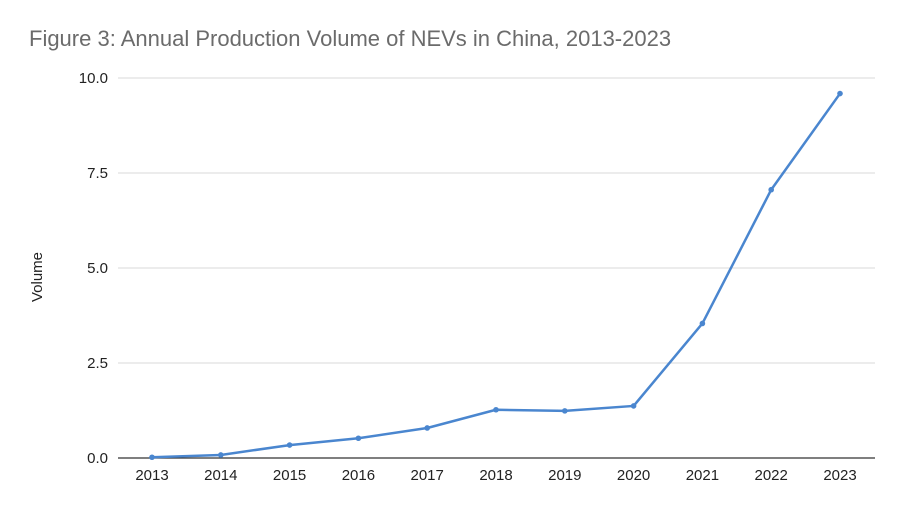 The width and height of the screenshot is (902, 506). I want to click on y-axis-label: Volume, so click(37, 277).